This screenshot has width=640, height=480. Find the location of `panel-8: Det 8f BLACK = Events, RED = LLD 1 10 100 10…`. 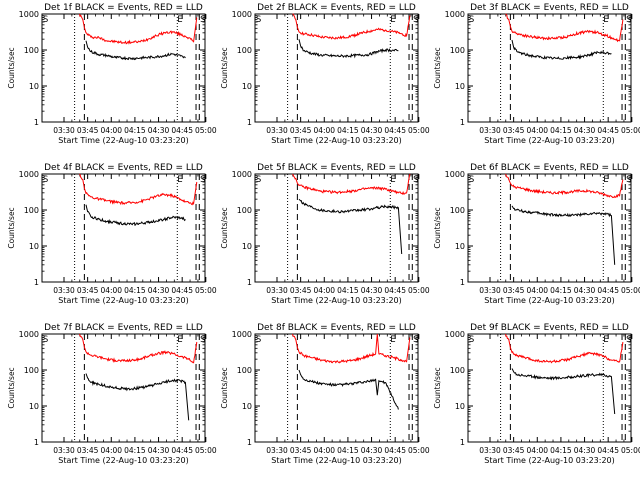

panel-8: Det 8f BLACK = Events, RED = LLD 1 10 100 10… is located at coordinates (325, 394).